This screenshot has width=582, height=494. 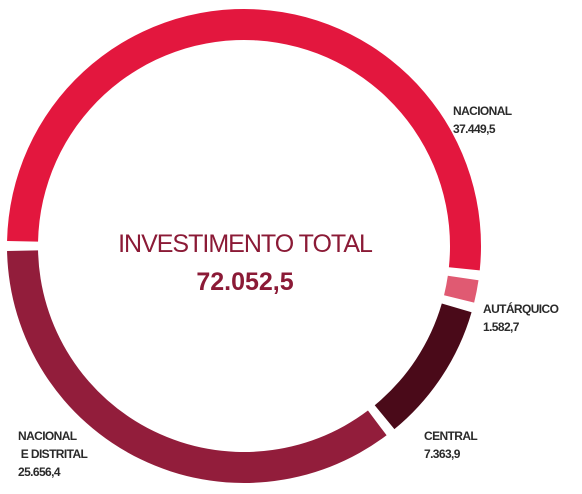 I want to click on segment-label: AUTÁRQUICO, so click(x=521, y=308).